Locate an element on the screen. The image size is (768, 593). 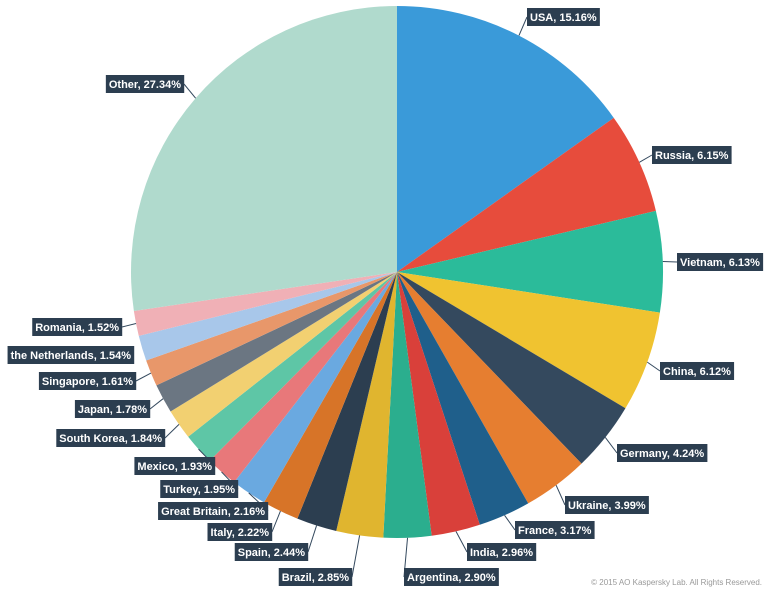
data-label: Romania, 1.52% is located at coordinates (77, 328).